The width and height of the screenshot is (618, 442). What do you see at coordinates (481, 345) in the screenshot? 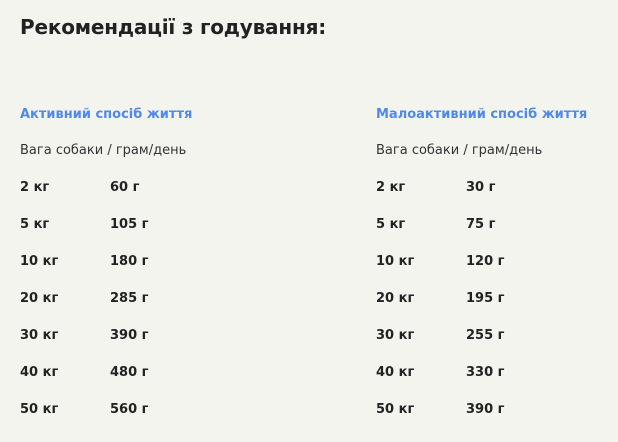
I see `table-row: 30 кг 255 г` at bounding box center [481, 345].